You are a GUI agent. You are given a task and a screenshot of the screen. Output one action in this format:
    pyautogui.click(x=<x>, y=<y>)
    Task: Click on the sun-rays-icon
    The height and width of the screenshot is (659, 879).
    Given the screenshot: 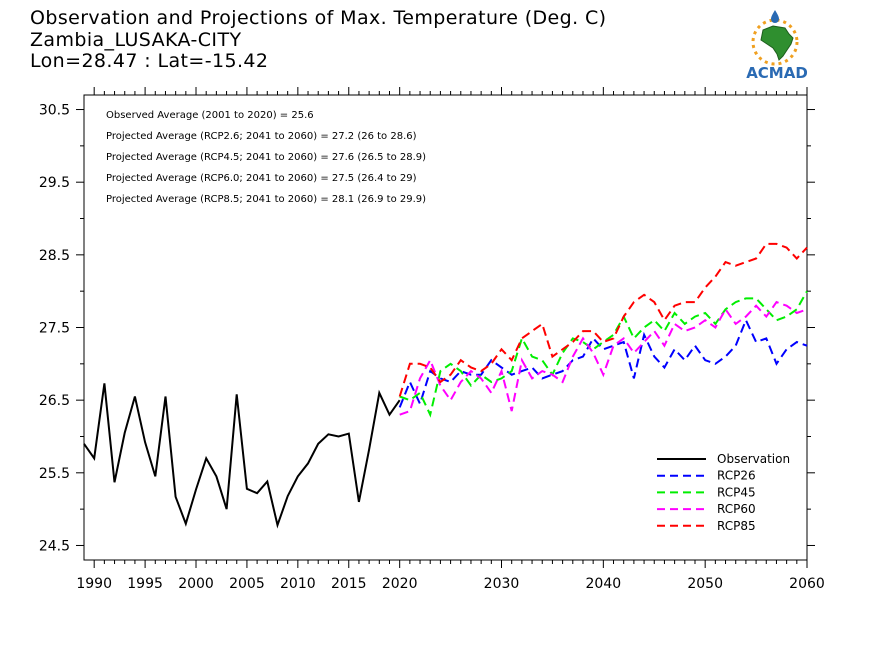 What is the action you would take?
    pyautogui.click(x=775, y=42)
    